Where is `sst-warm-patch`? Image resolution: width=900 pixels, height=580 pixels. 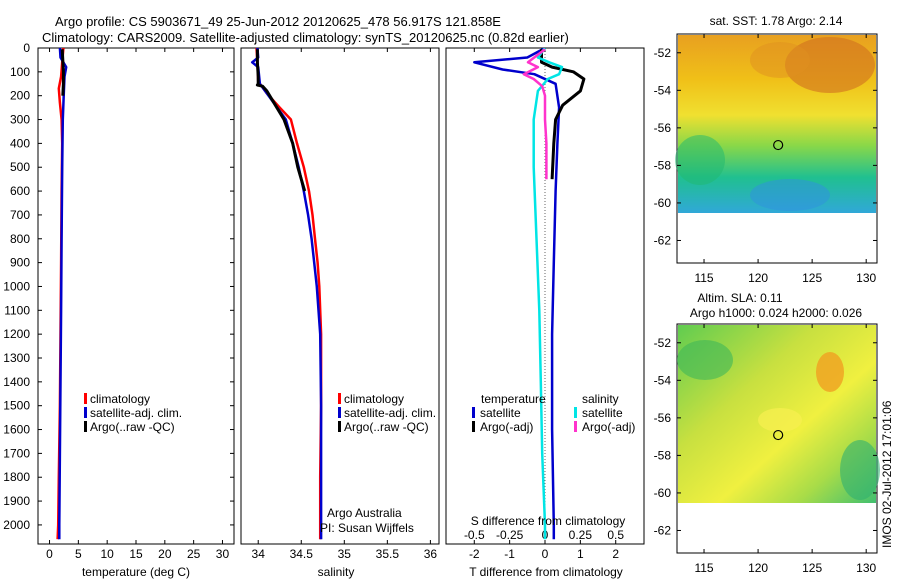
sst-warm-patch is located at coordinates (830, 65).